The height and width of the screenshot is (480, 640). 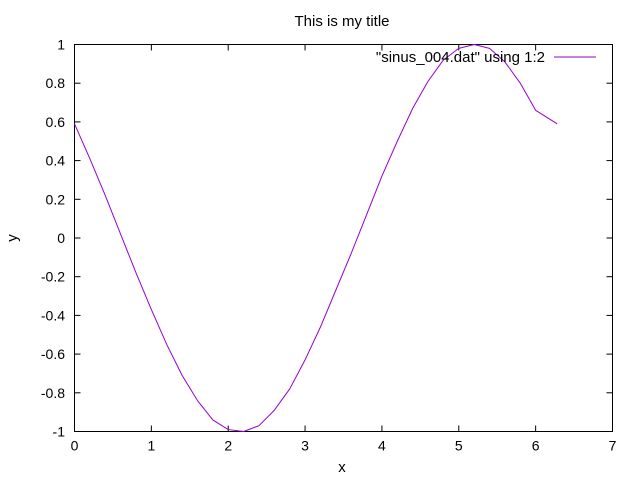 I want to click on x-tick-label: 6, so click(x=536, y=446).